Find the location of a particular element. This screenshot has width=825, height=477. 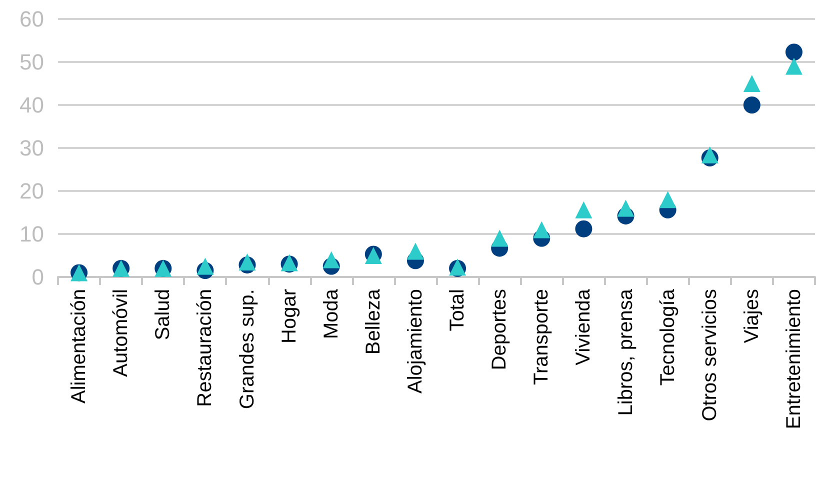

y-tick-label: 0 is located at coordinates (38, 277).